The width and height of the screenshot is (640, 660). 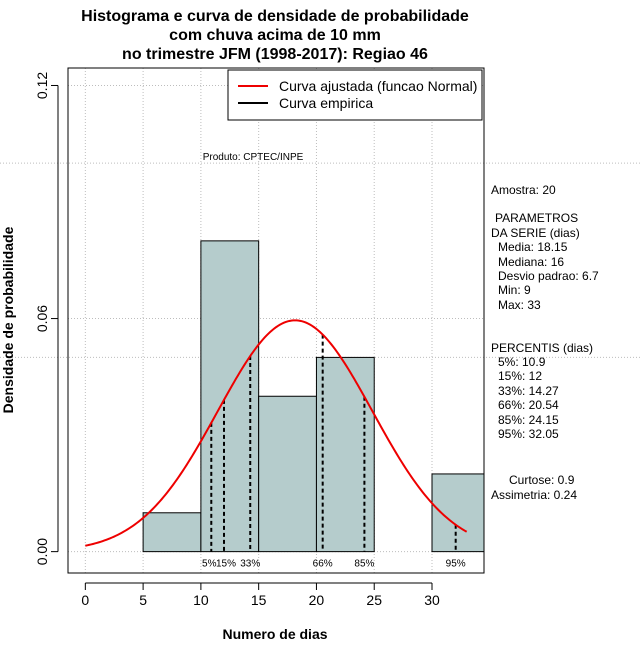 I want to click on legend-box, so click(x=355, y=95).